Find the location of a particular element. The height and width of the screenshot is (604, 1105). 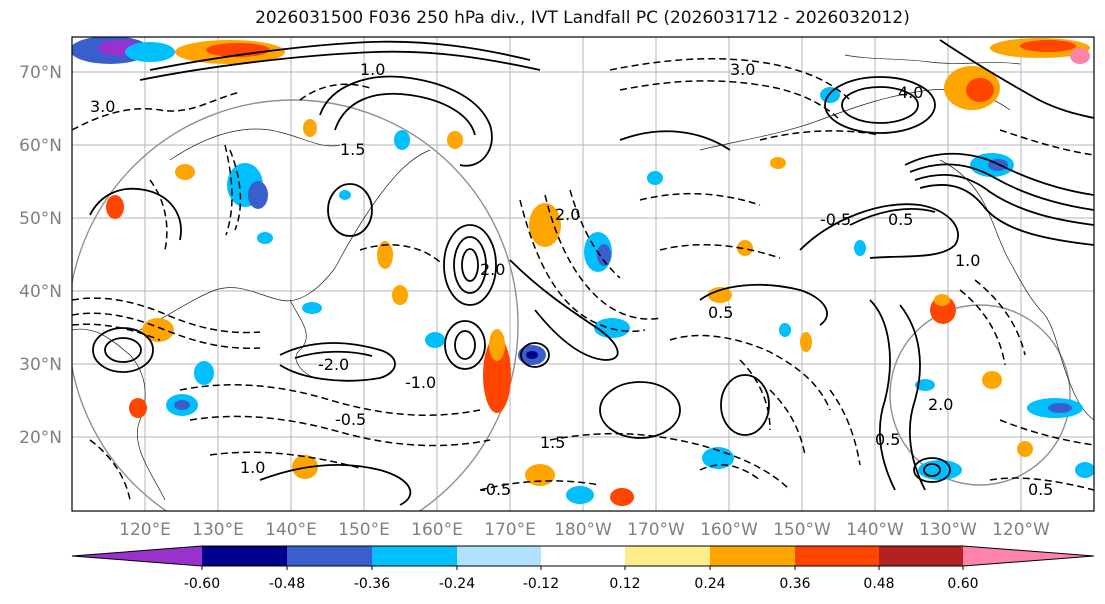

contour-label: -2.0 is located at coordinates (333, 364).